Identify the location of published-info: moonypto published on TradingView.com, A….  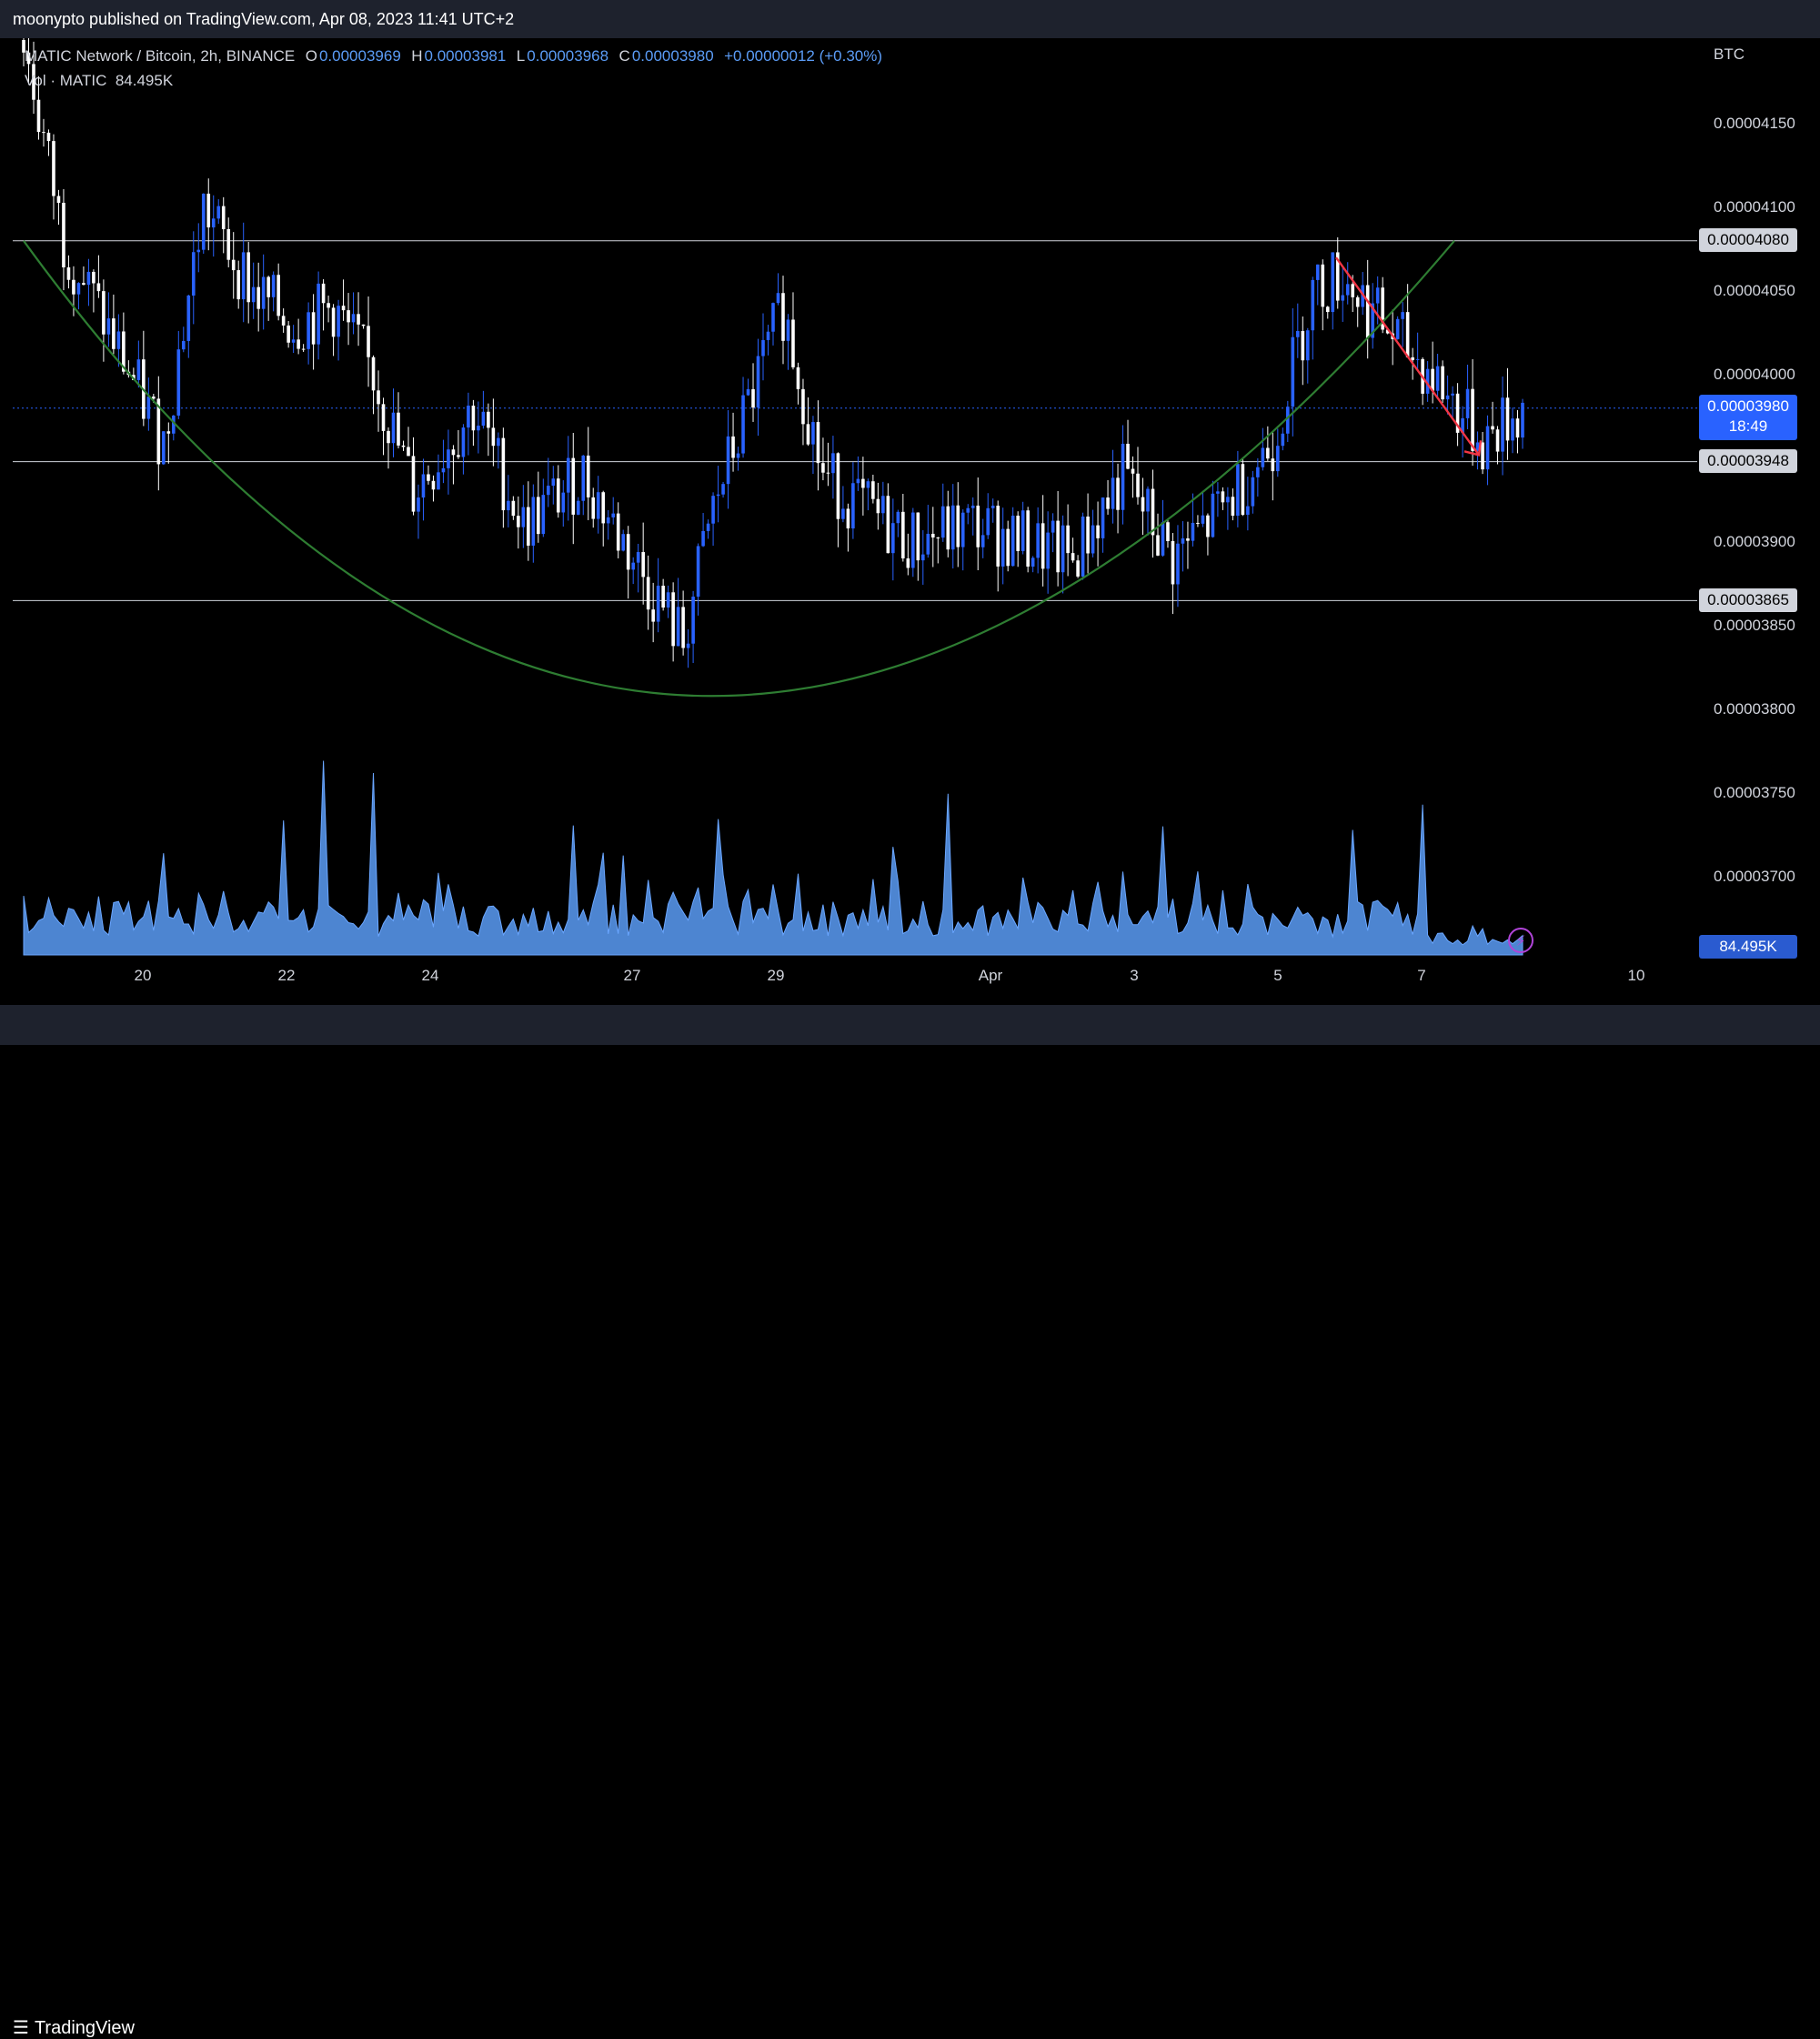
(264, 19).